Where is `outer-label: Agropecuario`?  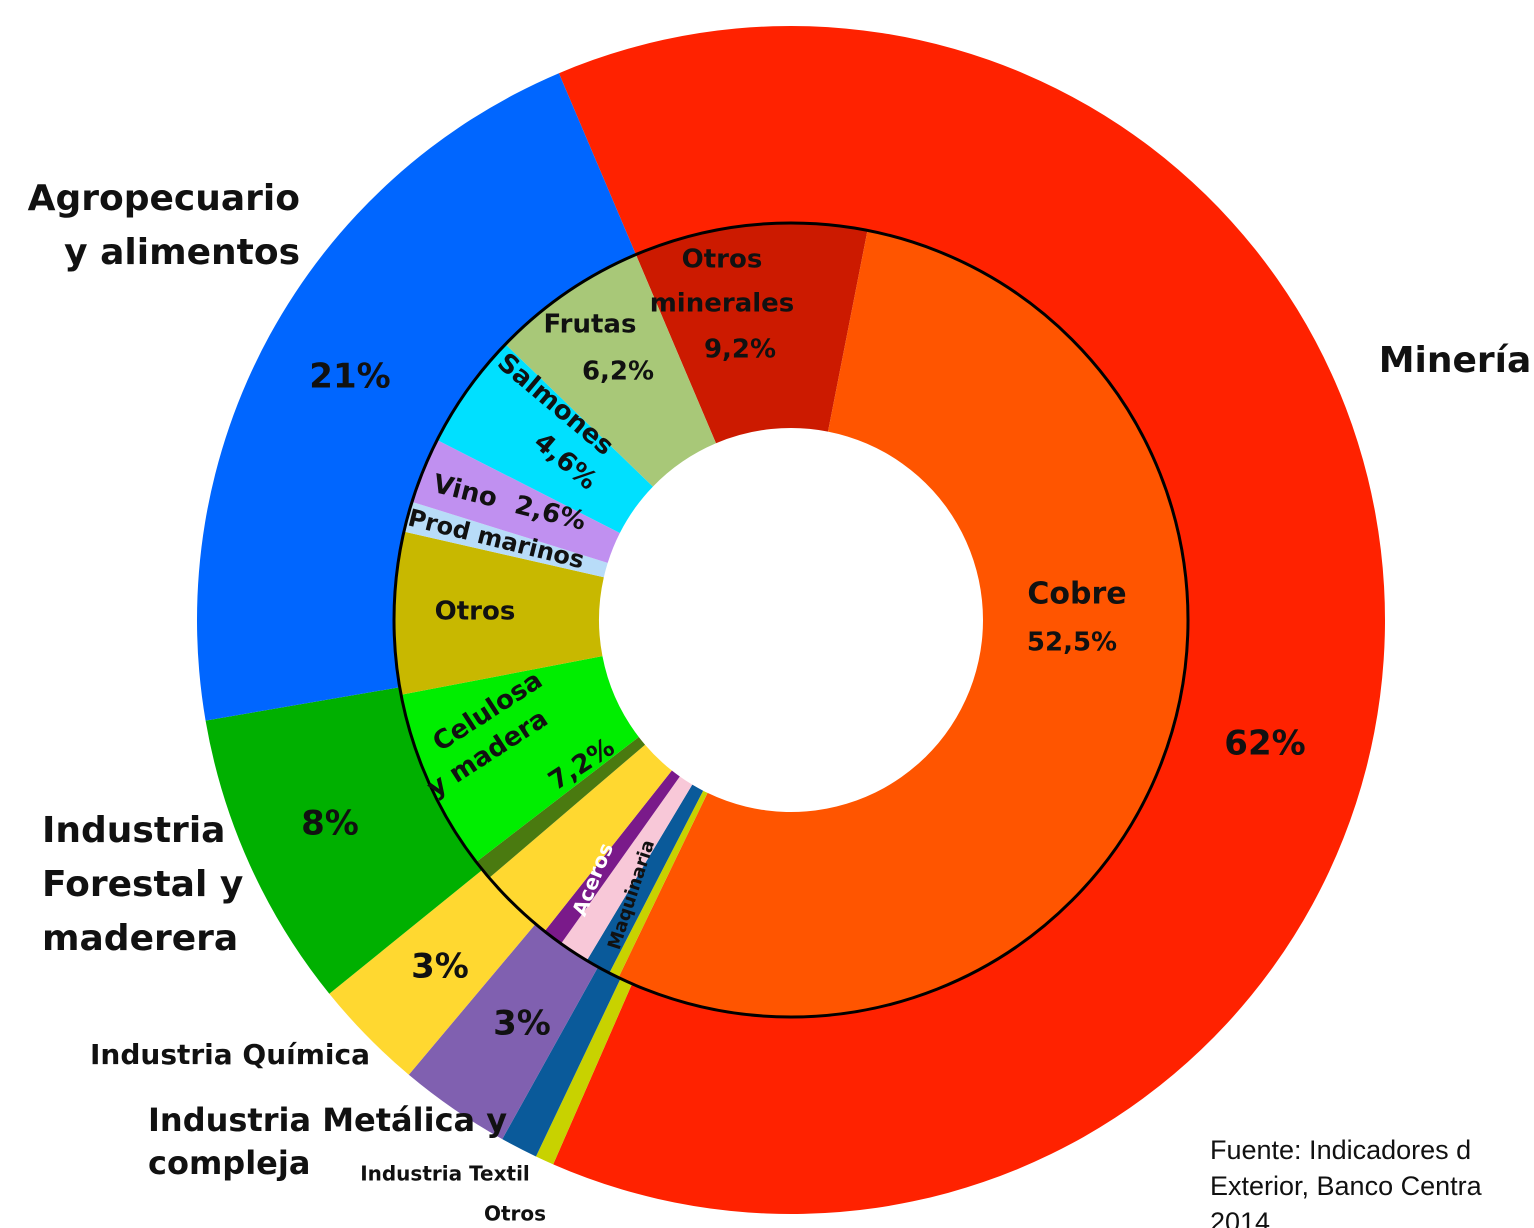 outer-label: Agropecuario is located at coordinates (164, 198).